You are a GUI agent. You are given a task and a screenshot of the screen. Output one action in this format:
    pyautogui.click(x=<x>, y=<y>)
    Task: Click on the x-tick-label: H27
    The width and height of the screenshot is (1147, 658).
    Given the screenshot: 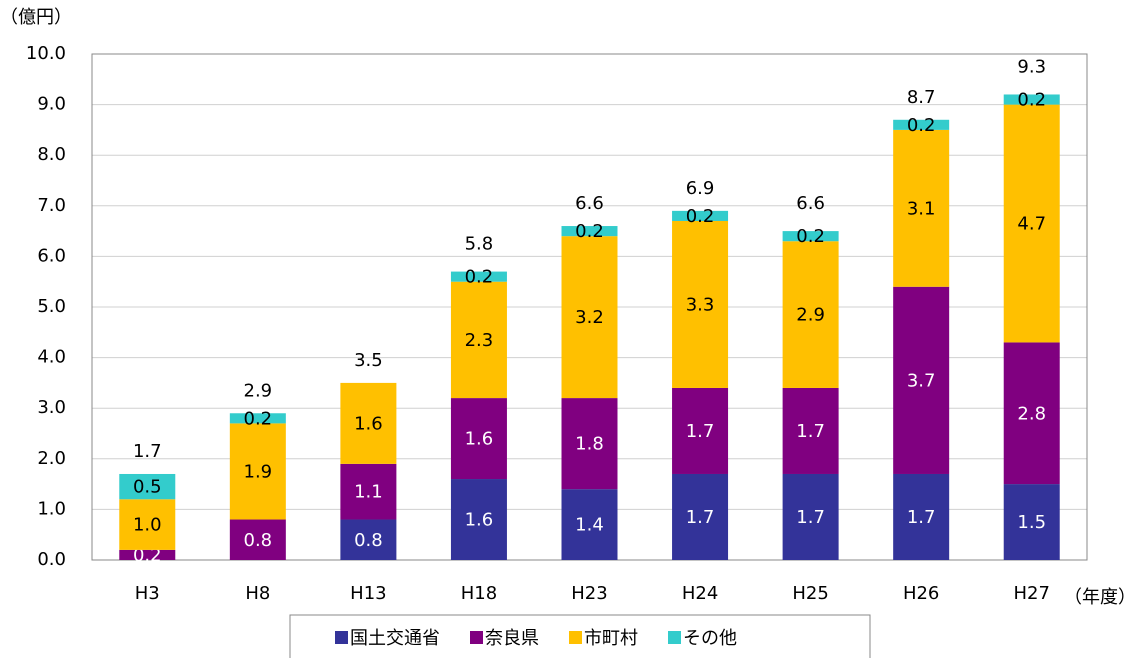 What is the action you would take?
    pyautogui.click(x=1031, y=593)
    